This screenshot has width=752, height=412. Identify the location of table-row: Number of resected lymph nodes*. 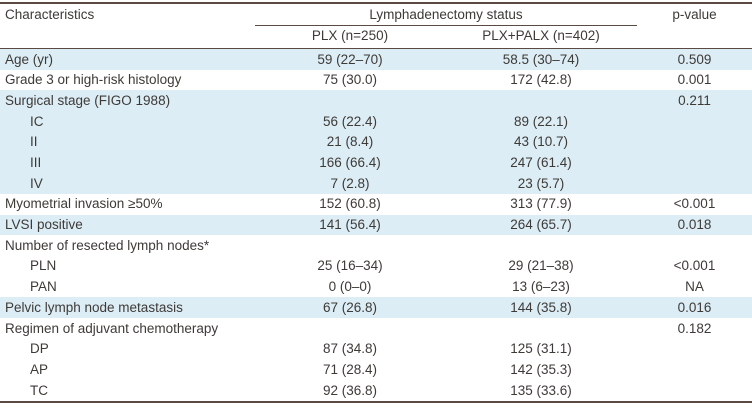
(376, 245).